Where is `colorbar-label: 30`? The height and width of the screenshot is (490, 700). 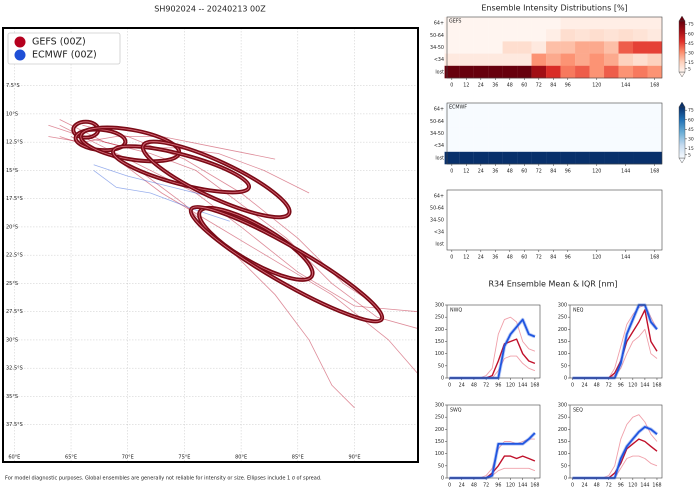 colorbar-label: 30 is located at coordinates (691, 139).